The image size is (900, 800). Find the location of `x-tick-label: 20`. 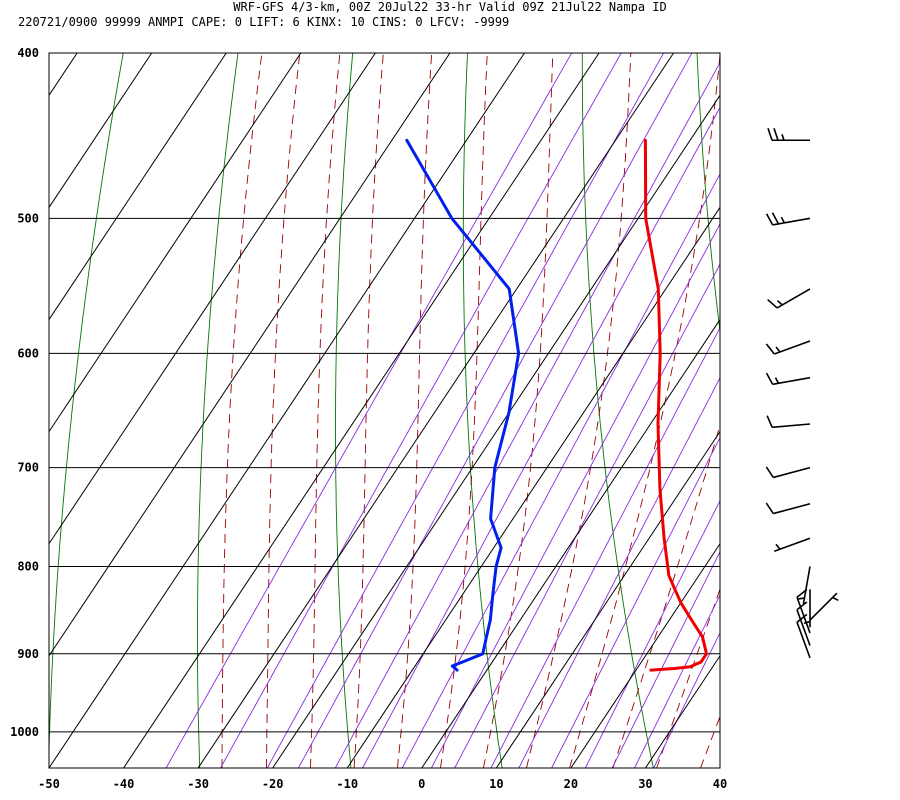

x-tick-label: 20 is located at coordinates (571, 784).